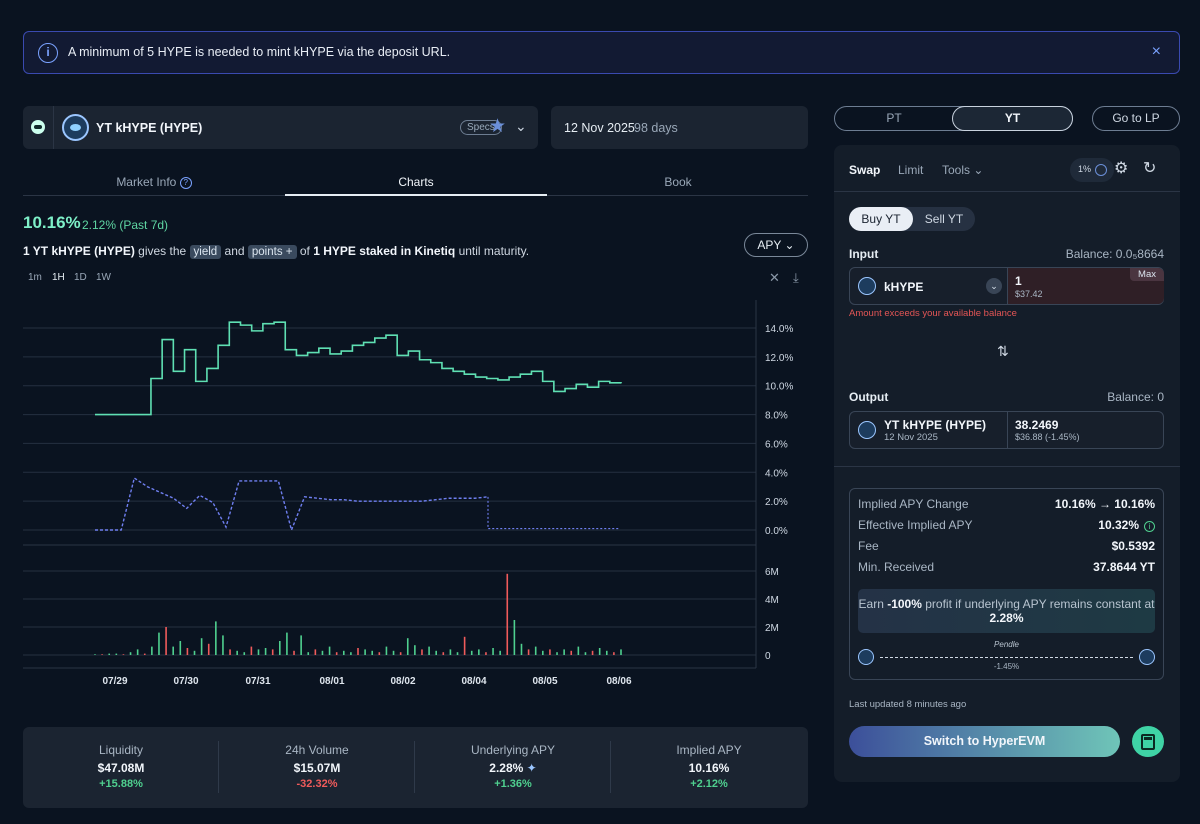 The image size is (1200, 824). I want to click on input-label: Input, so click(864, 254).